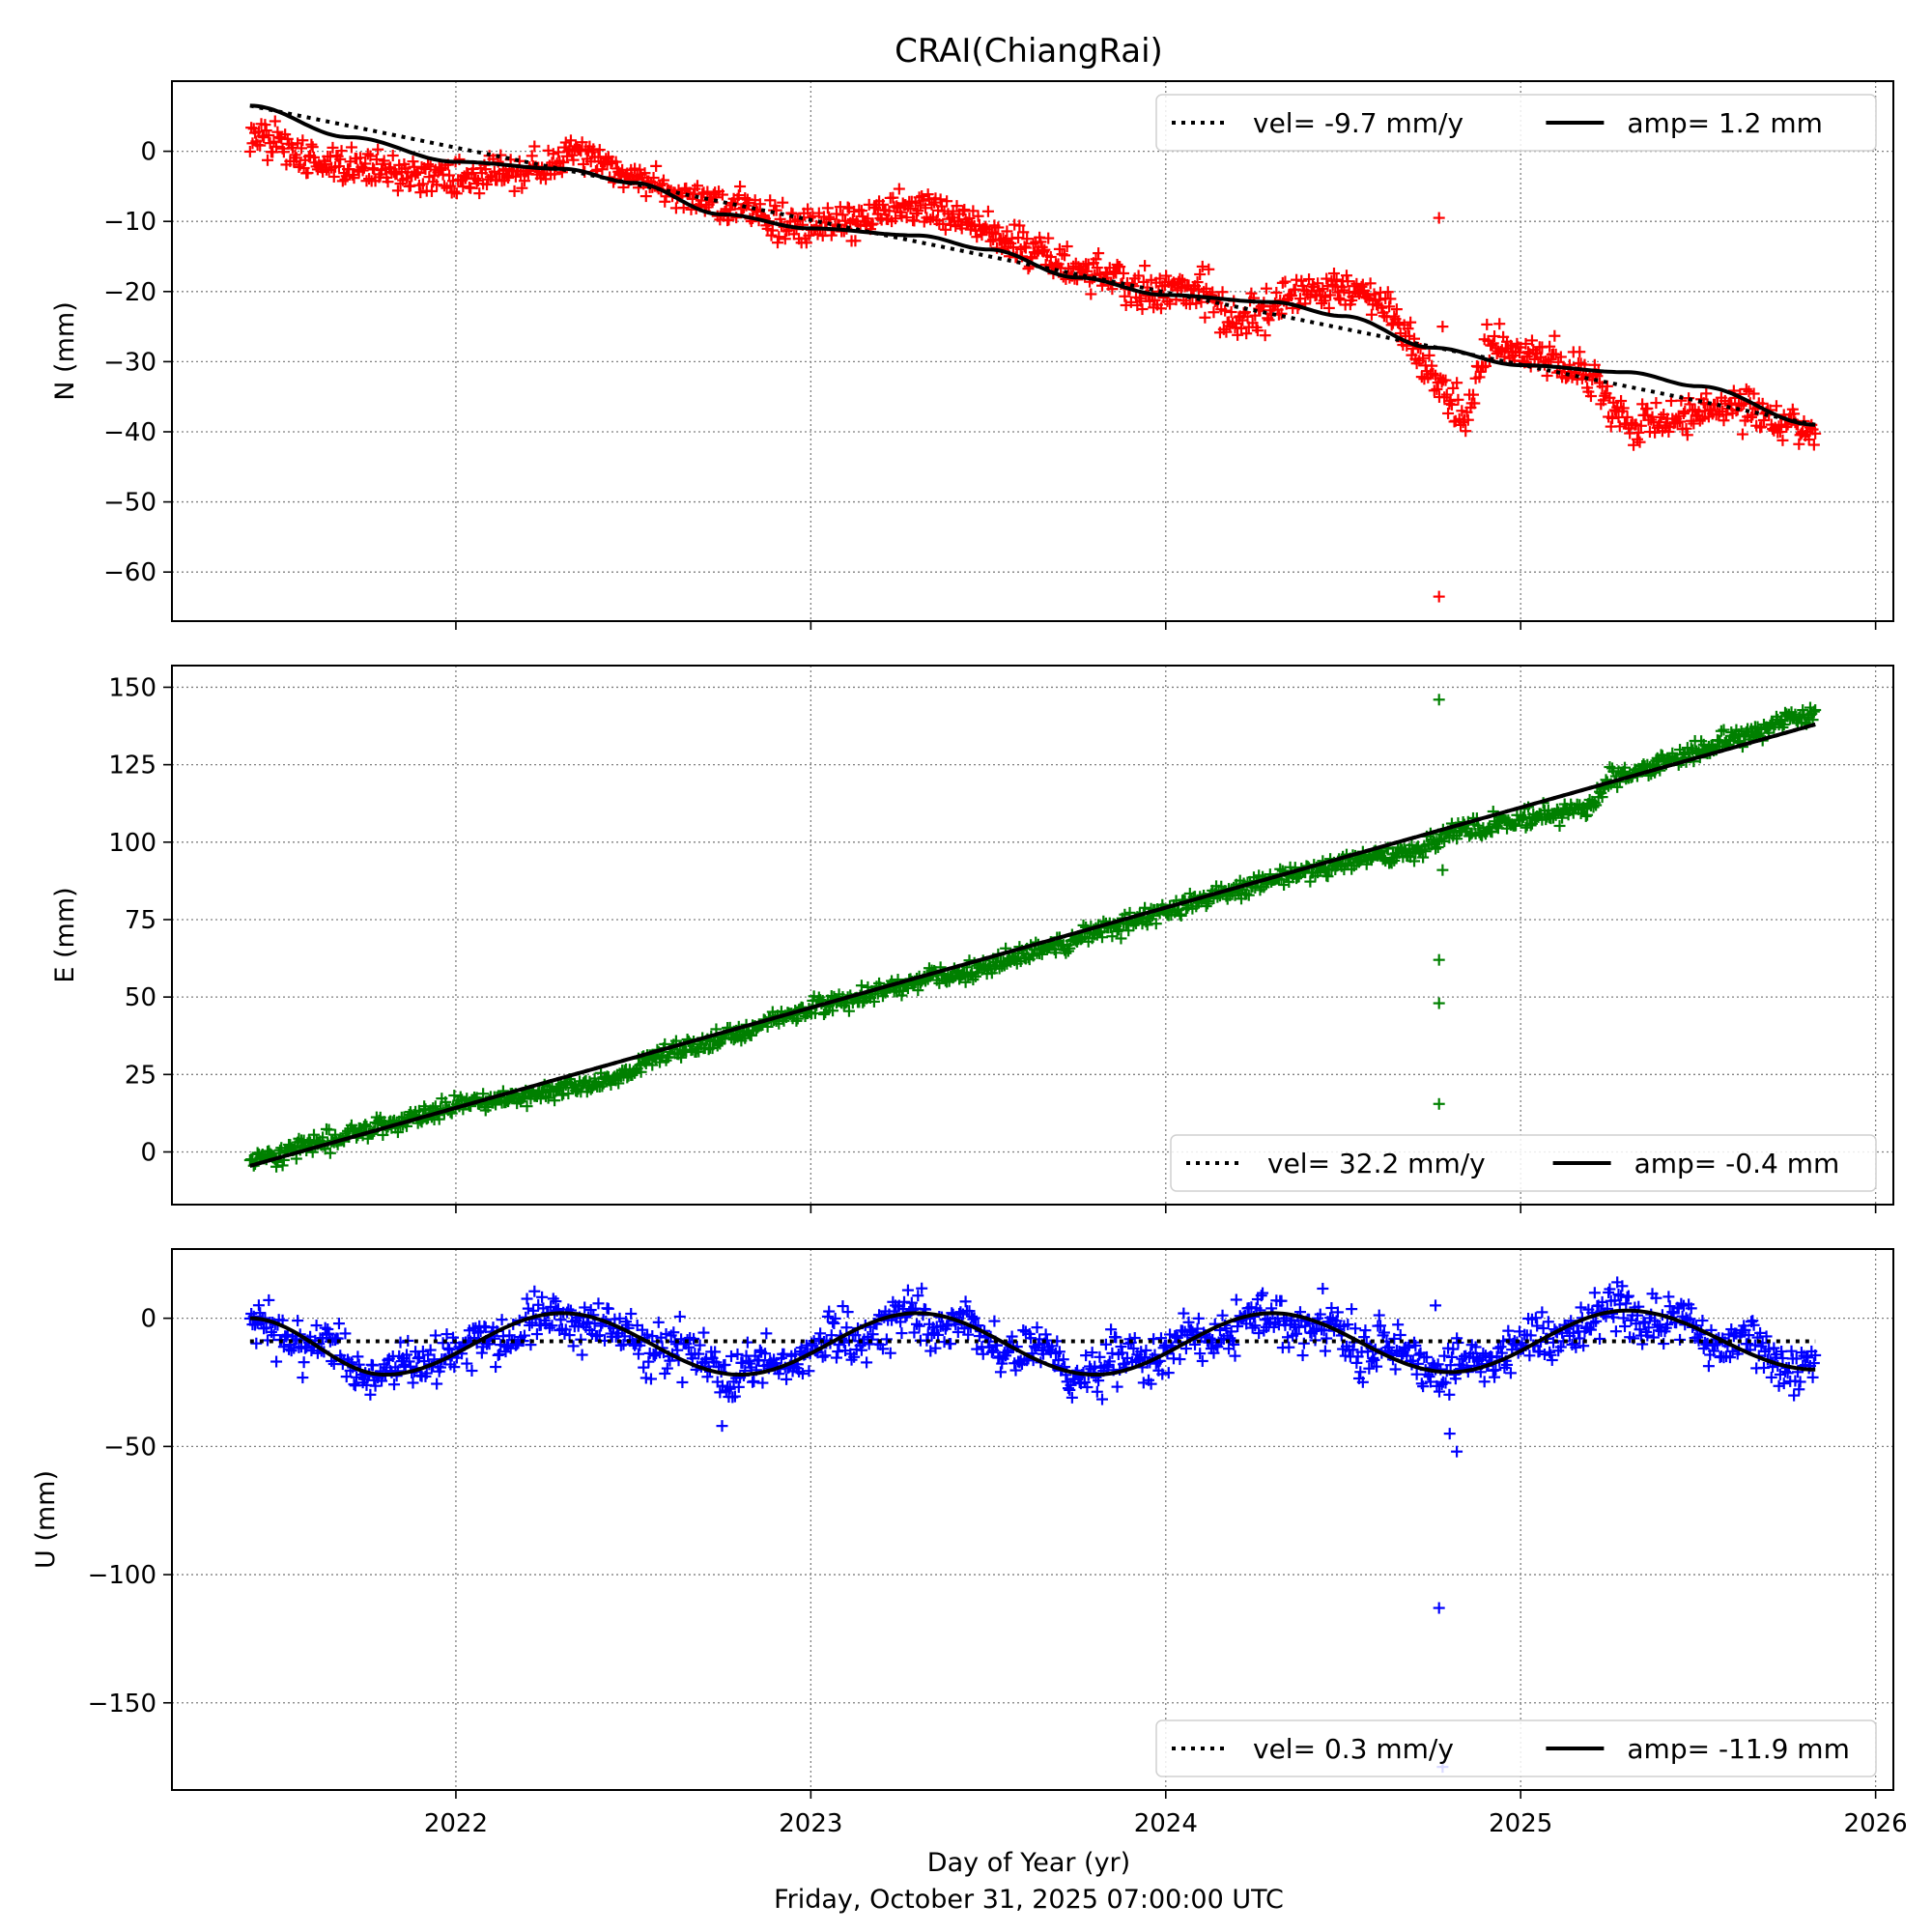  Describe the element at coordinates (148, 152) in the screenshot. I see `y-tick-label: 0` at that location.